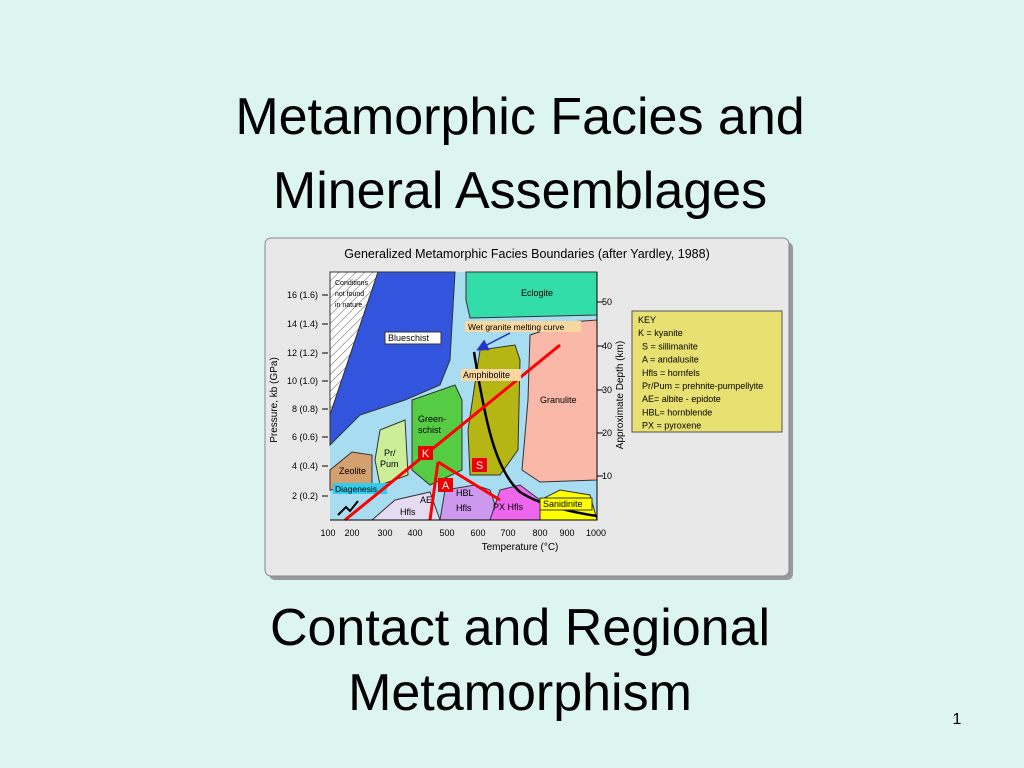  What do you see at coordinates (446, 533) in the screenshot?
I see `x-tick-label: 500` at bounding box center [446, 533].